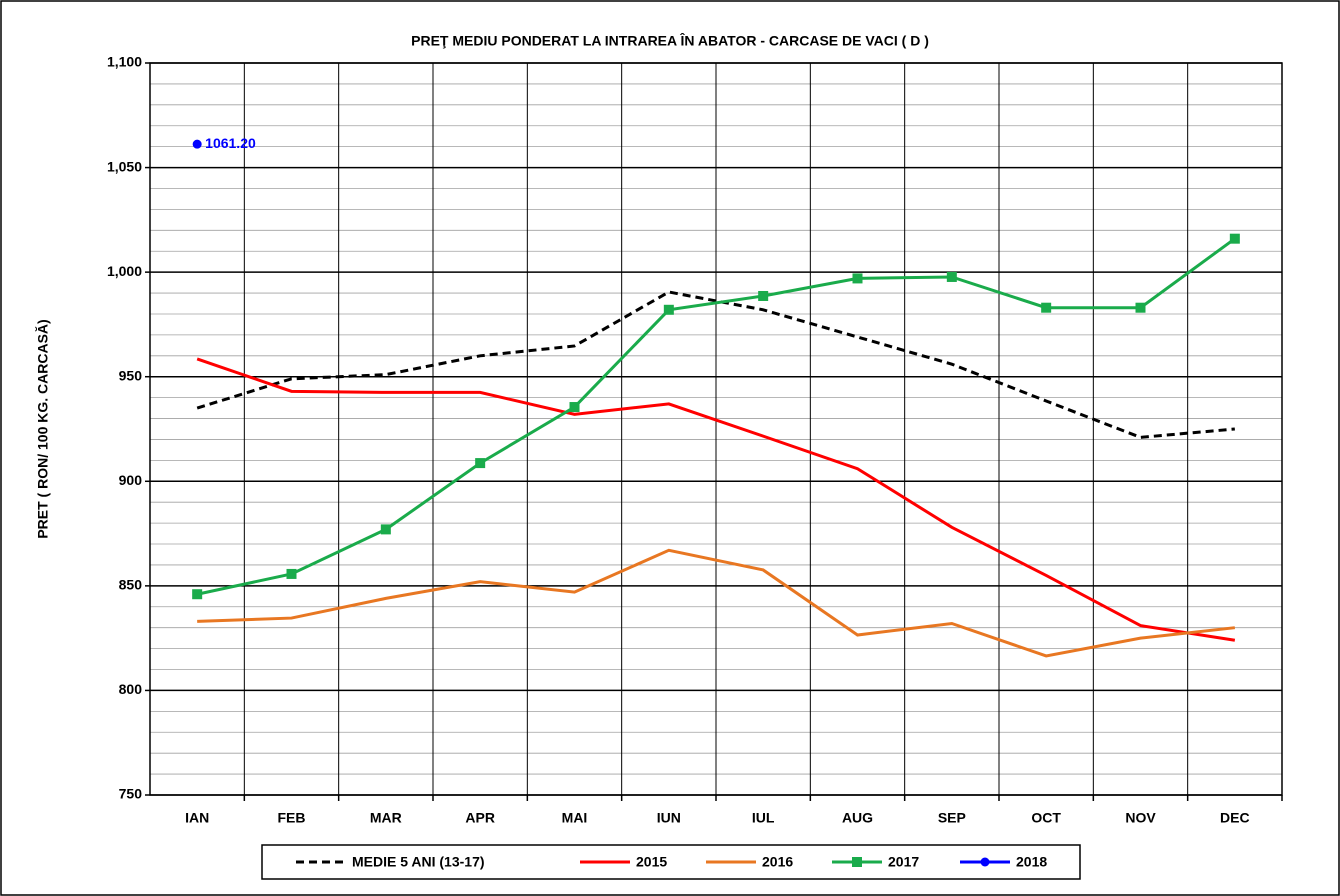  I want to click on x-tick-label: AUG, so click(857, 818).